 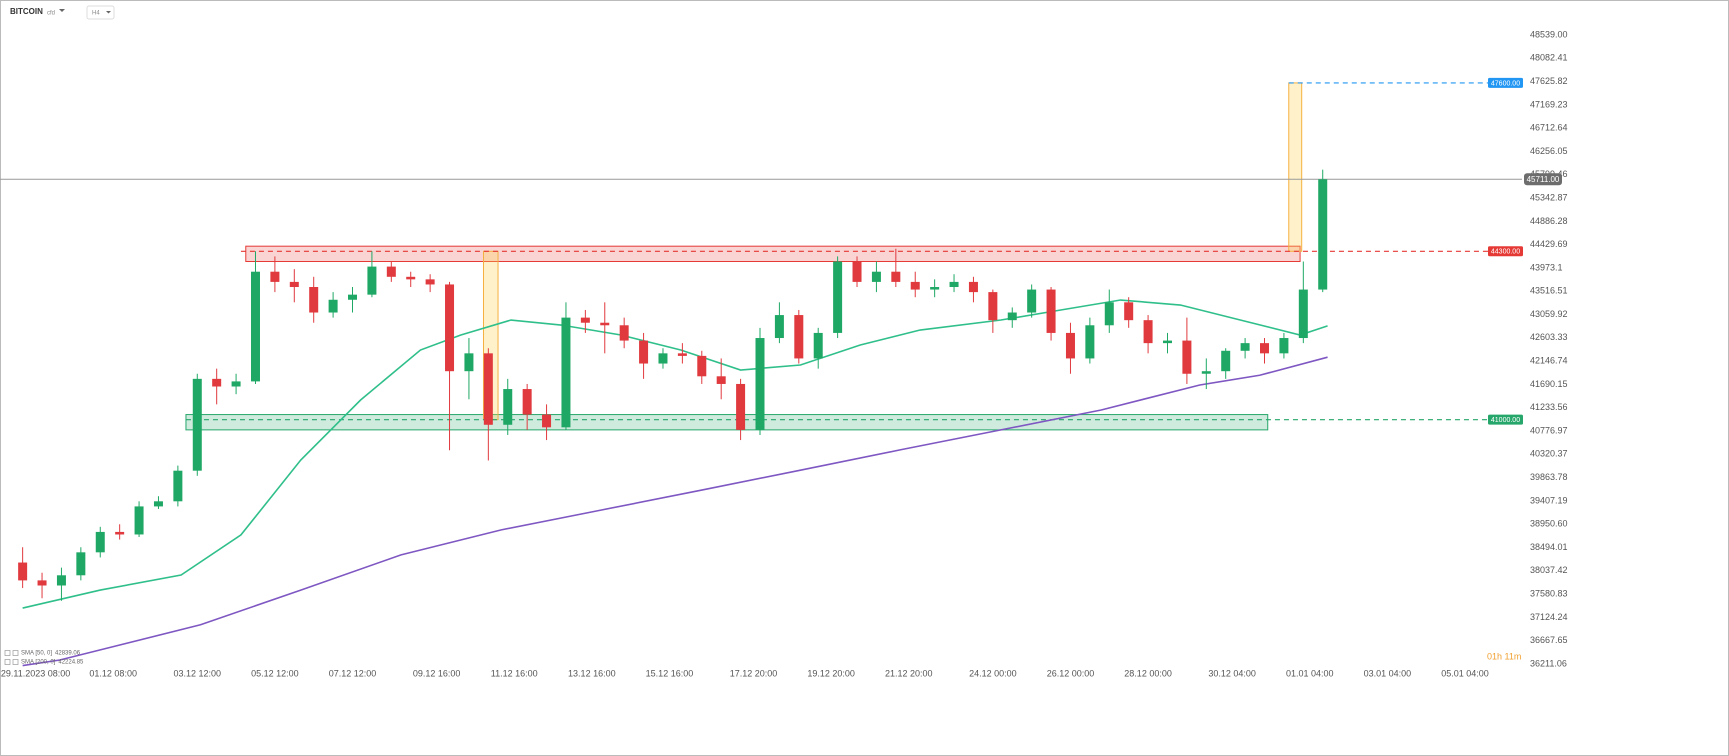 What do you see at coordinates (353, 673) in the screenshot?
I see `x-tick-label: 07.12 12:00` at bounding box center [353, 673].